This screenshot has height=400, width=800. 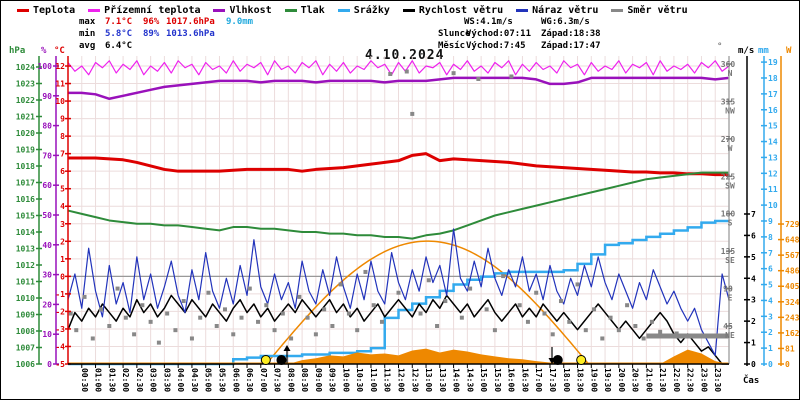 I want to click on svg-text: 0, so click(x=49, y=364).